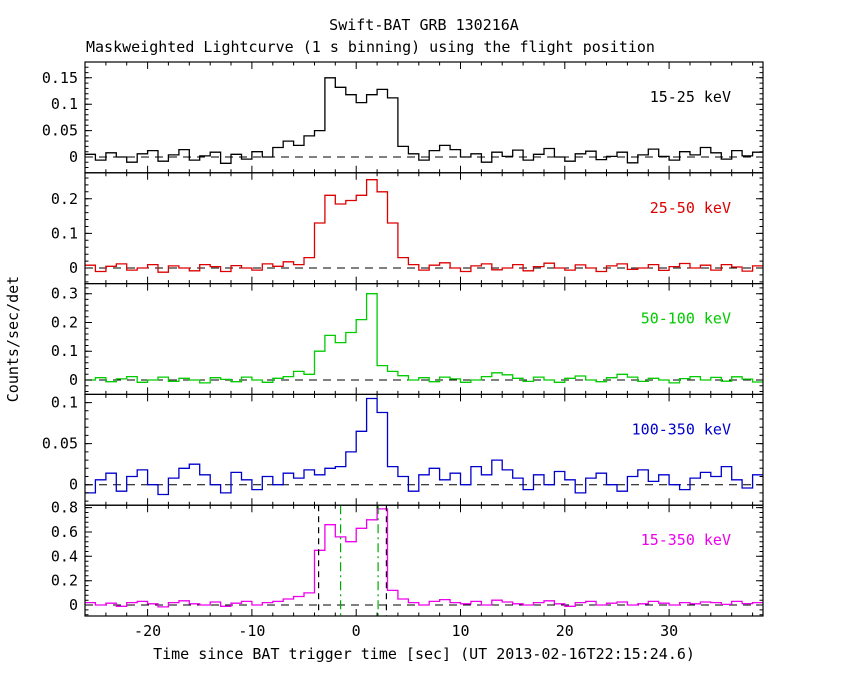  I want to click on y-tick-label: 0.4, so click(64, 556).